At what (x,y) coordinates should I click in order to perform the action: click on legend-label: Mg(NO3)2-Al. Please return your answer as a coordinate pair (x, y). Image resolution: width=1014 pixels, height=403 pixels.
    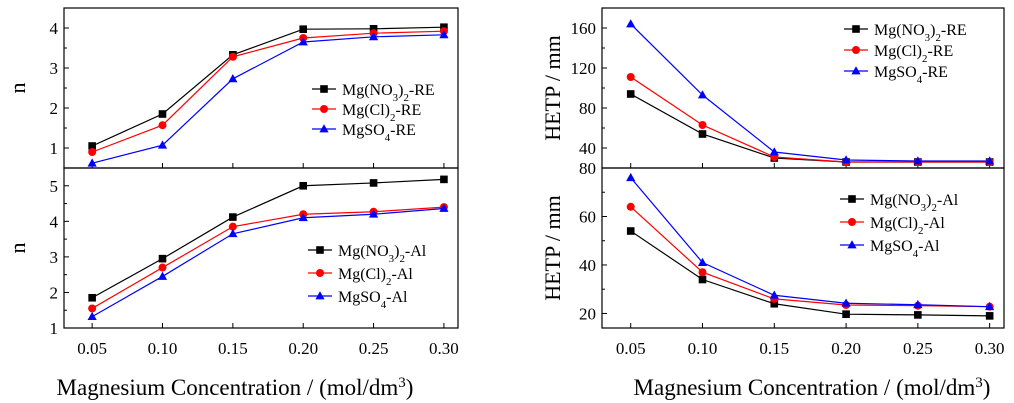
    Looking at the image, I should click on (382, 254).